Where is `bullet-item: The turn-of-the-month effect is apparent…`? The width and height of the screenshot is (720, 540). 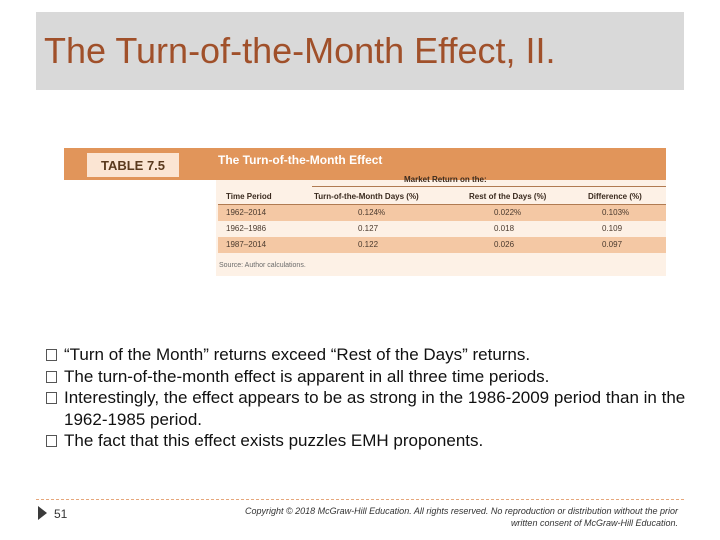 bullet-item: The turn-of-the-month effect is apparent… is located at coordinates (366, 377).